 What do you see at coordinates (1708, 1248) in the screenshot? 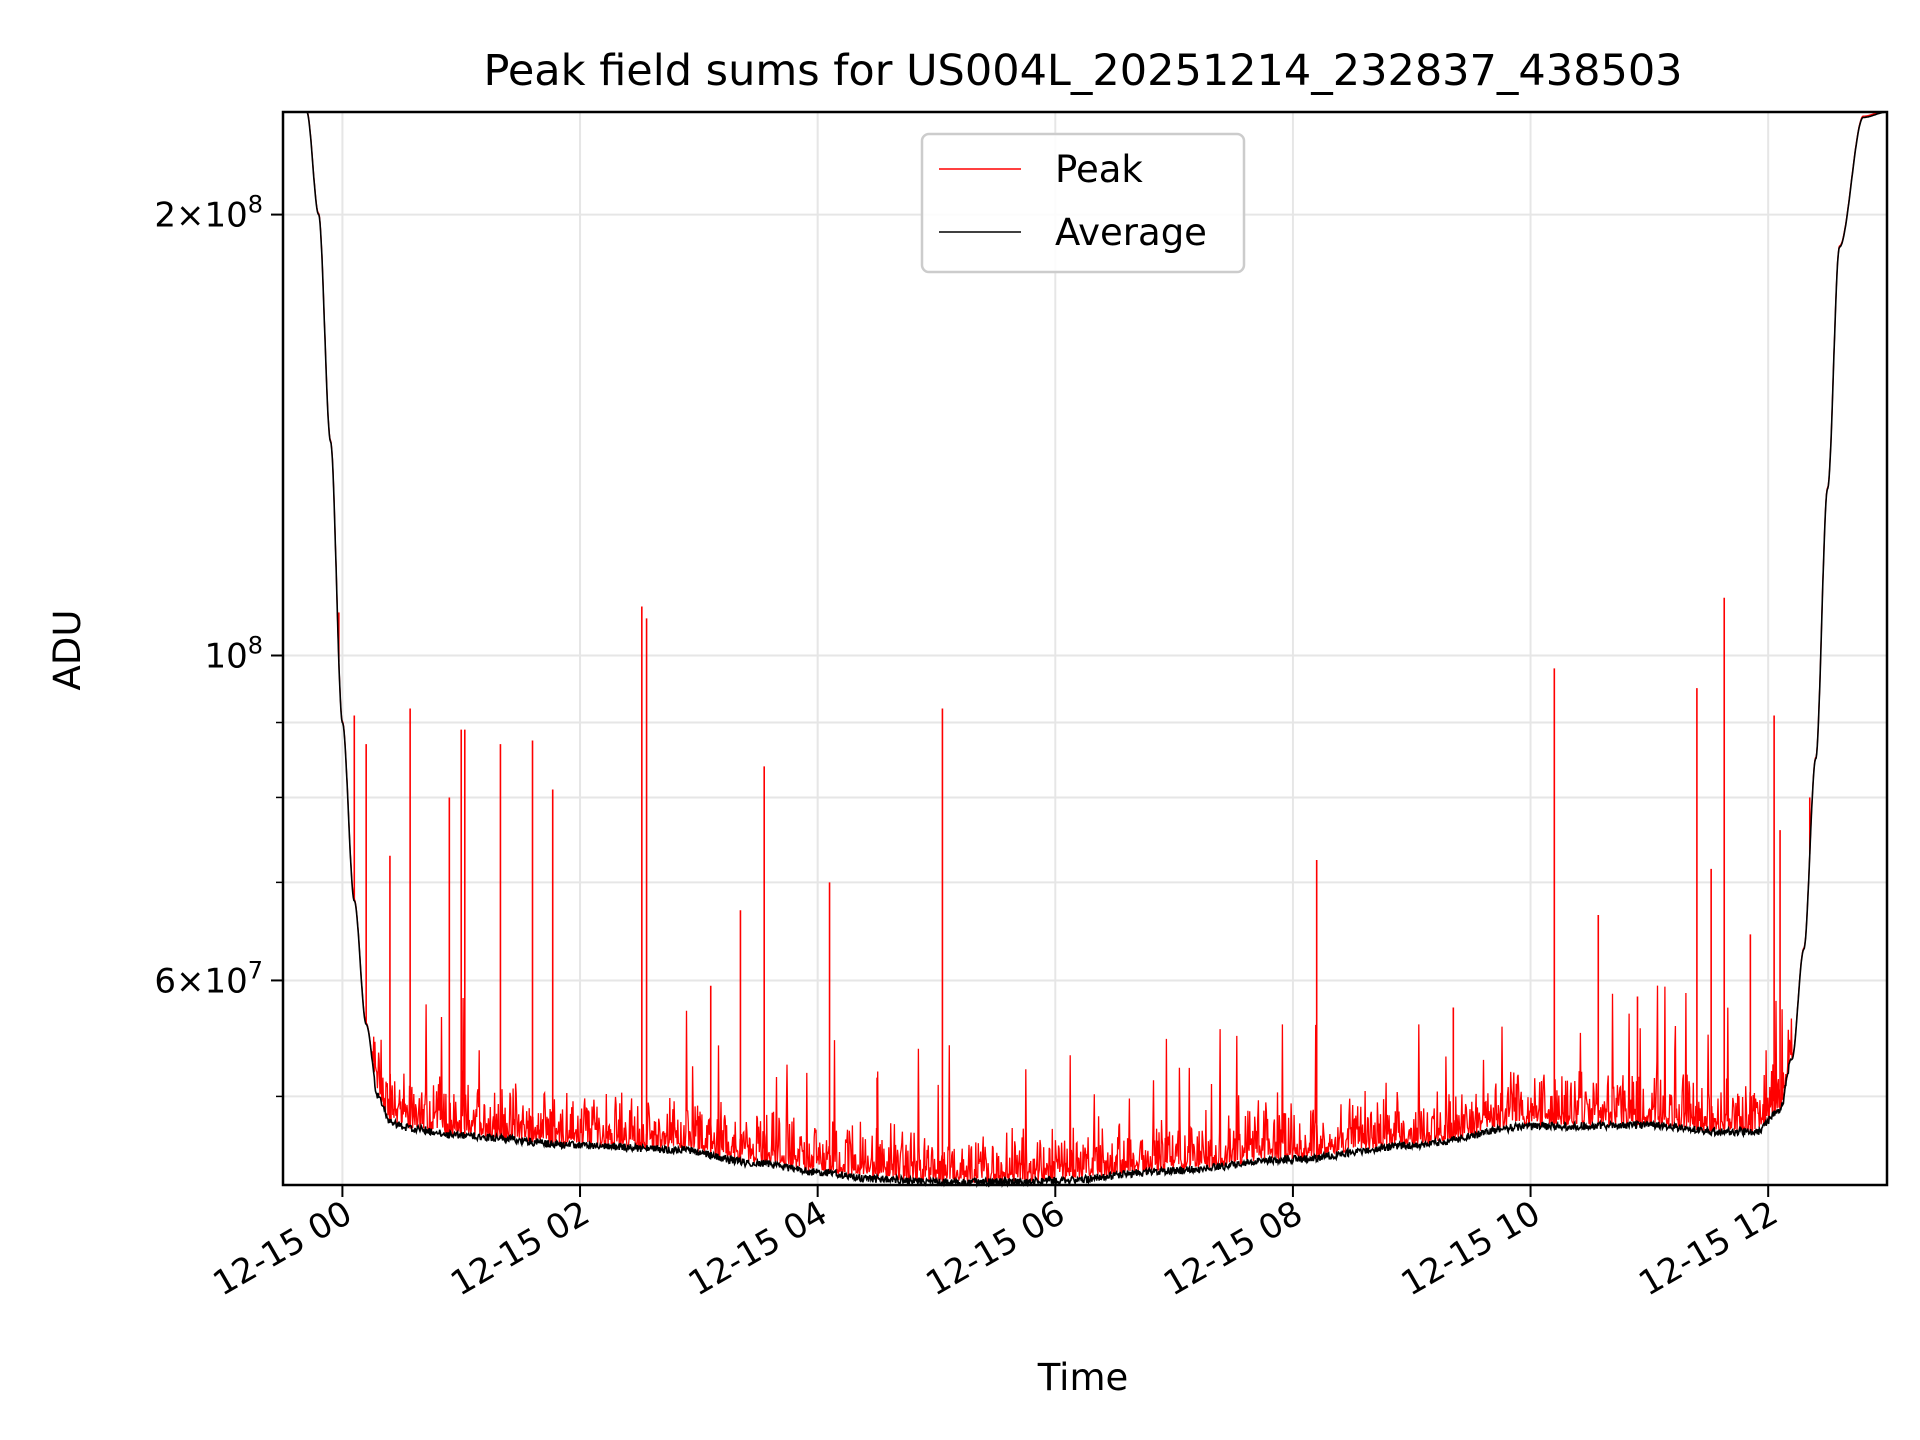
I see `x-tick-label: 12-15 12` at bounding box center [1708, 1248].